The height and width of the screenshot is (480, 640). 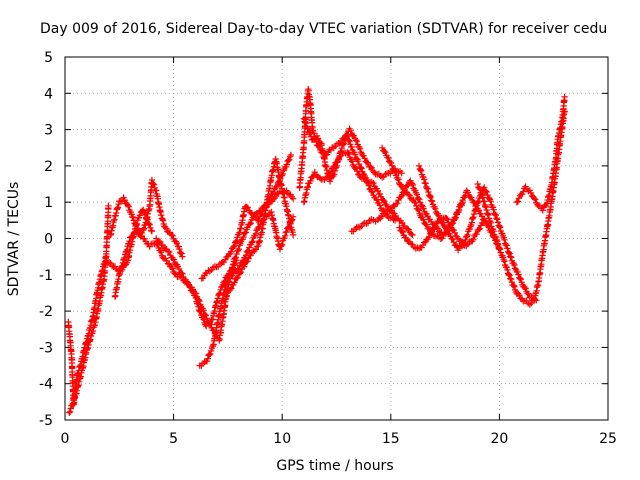 What do you see at coordinates (499, 439) in the screenshot?
I see `x-tick-label: 20` at bounding box center [499, 439].